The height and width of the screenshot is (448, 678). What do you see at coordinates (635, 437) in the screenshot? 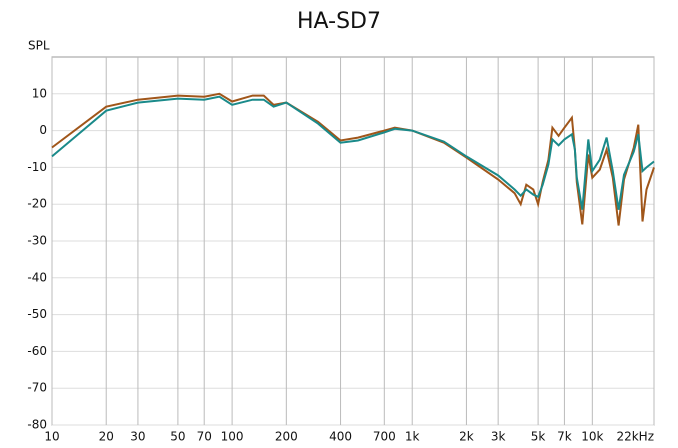
I see `x-tick-label: 22kHz` at bounding box center [635, 437].